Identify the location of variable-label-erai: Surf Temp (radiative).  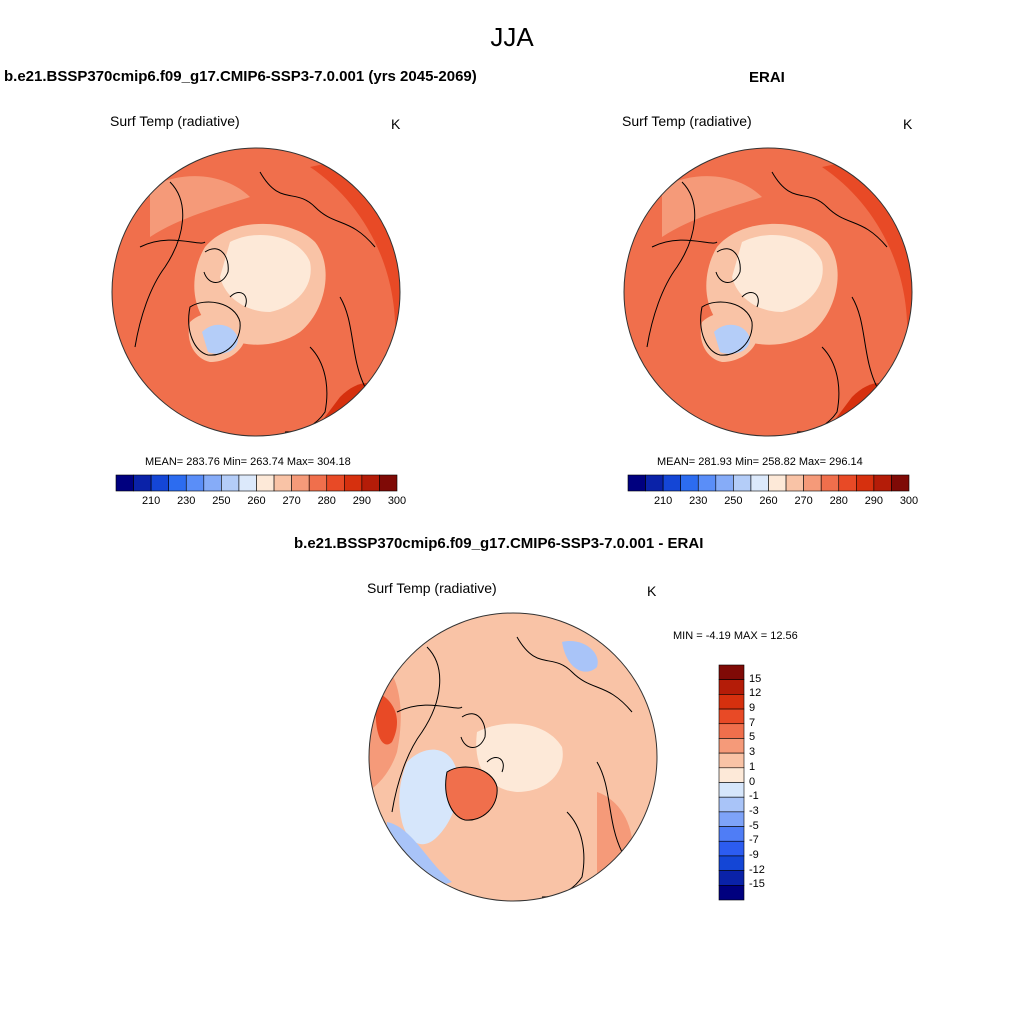
(687, 121).